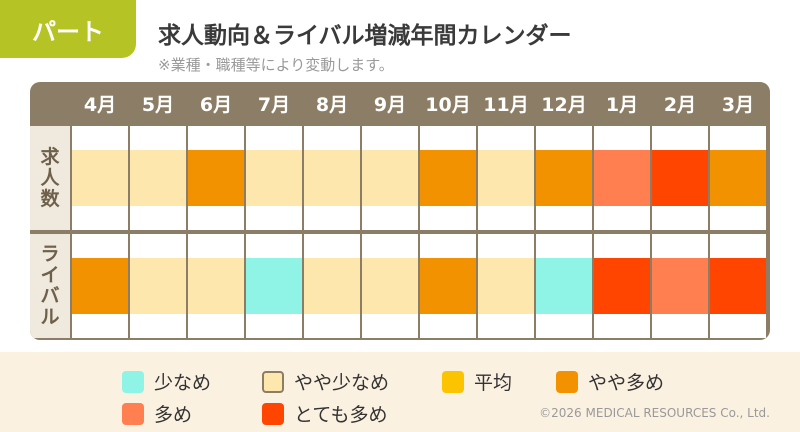 Image resolution: width=800 pixels, height=432 pixels. I want to click on legend-label: 多め, so click(173, 415).